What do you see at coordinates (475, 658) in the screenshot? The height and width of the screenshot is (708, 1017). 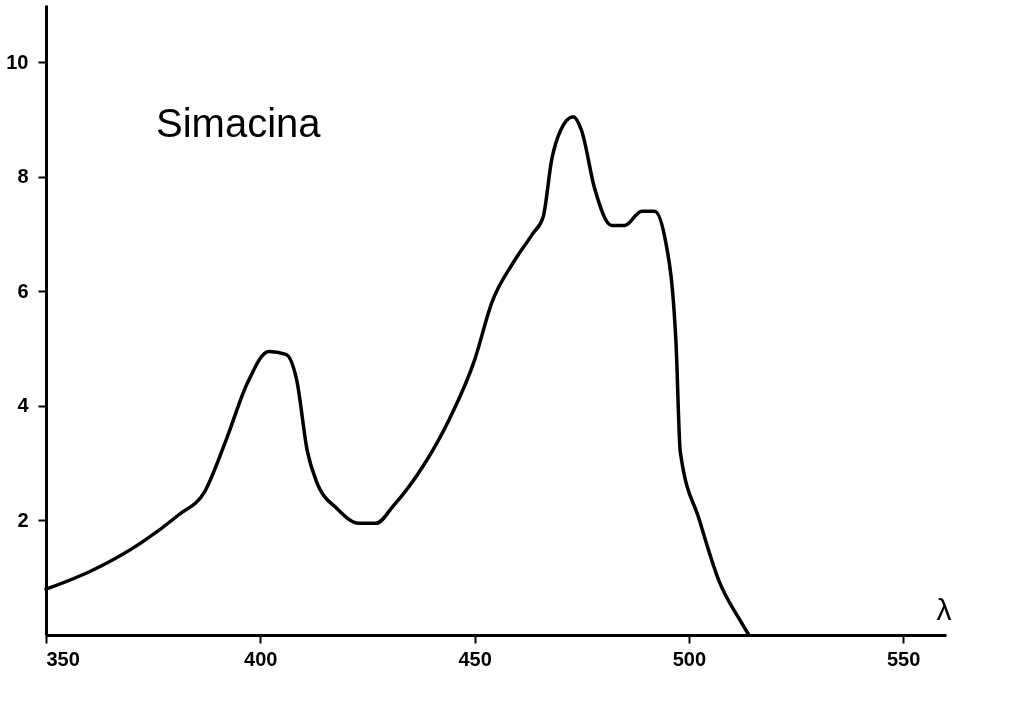 I see `x-tick-label: 450` at bounding box center [475, 658].